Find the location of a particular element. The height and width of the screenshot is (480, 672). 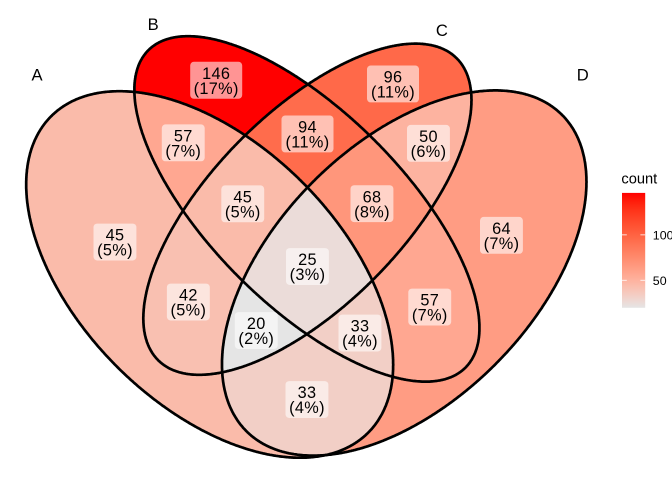

svg-text: D is located at coordinates (583, 75).